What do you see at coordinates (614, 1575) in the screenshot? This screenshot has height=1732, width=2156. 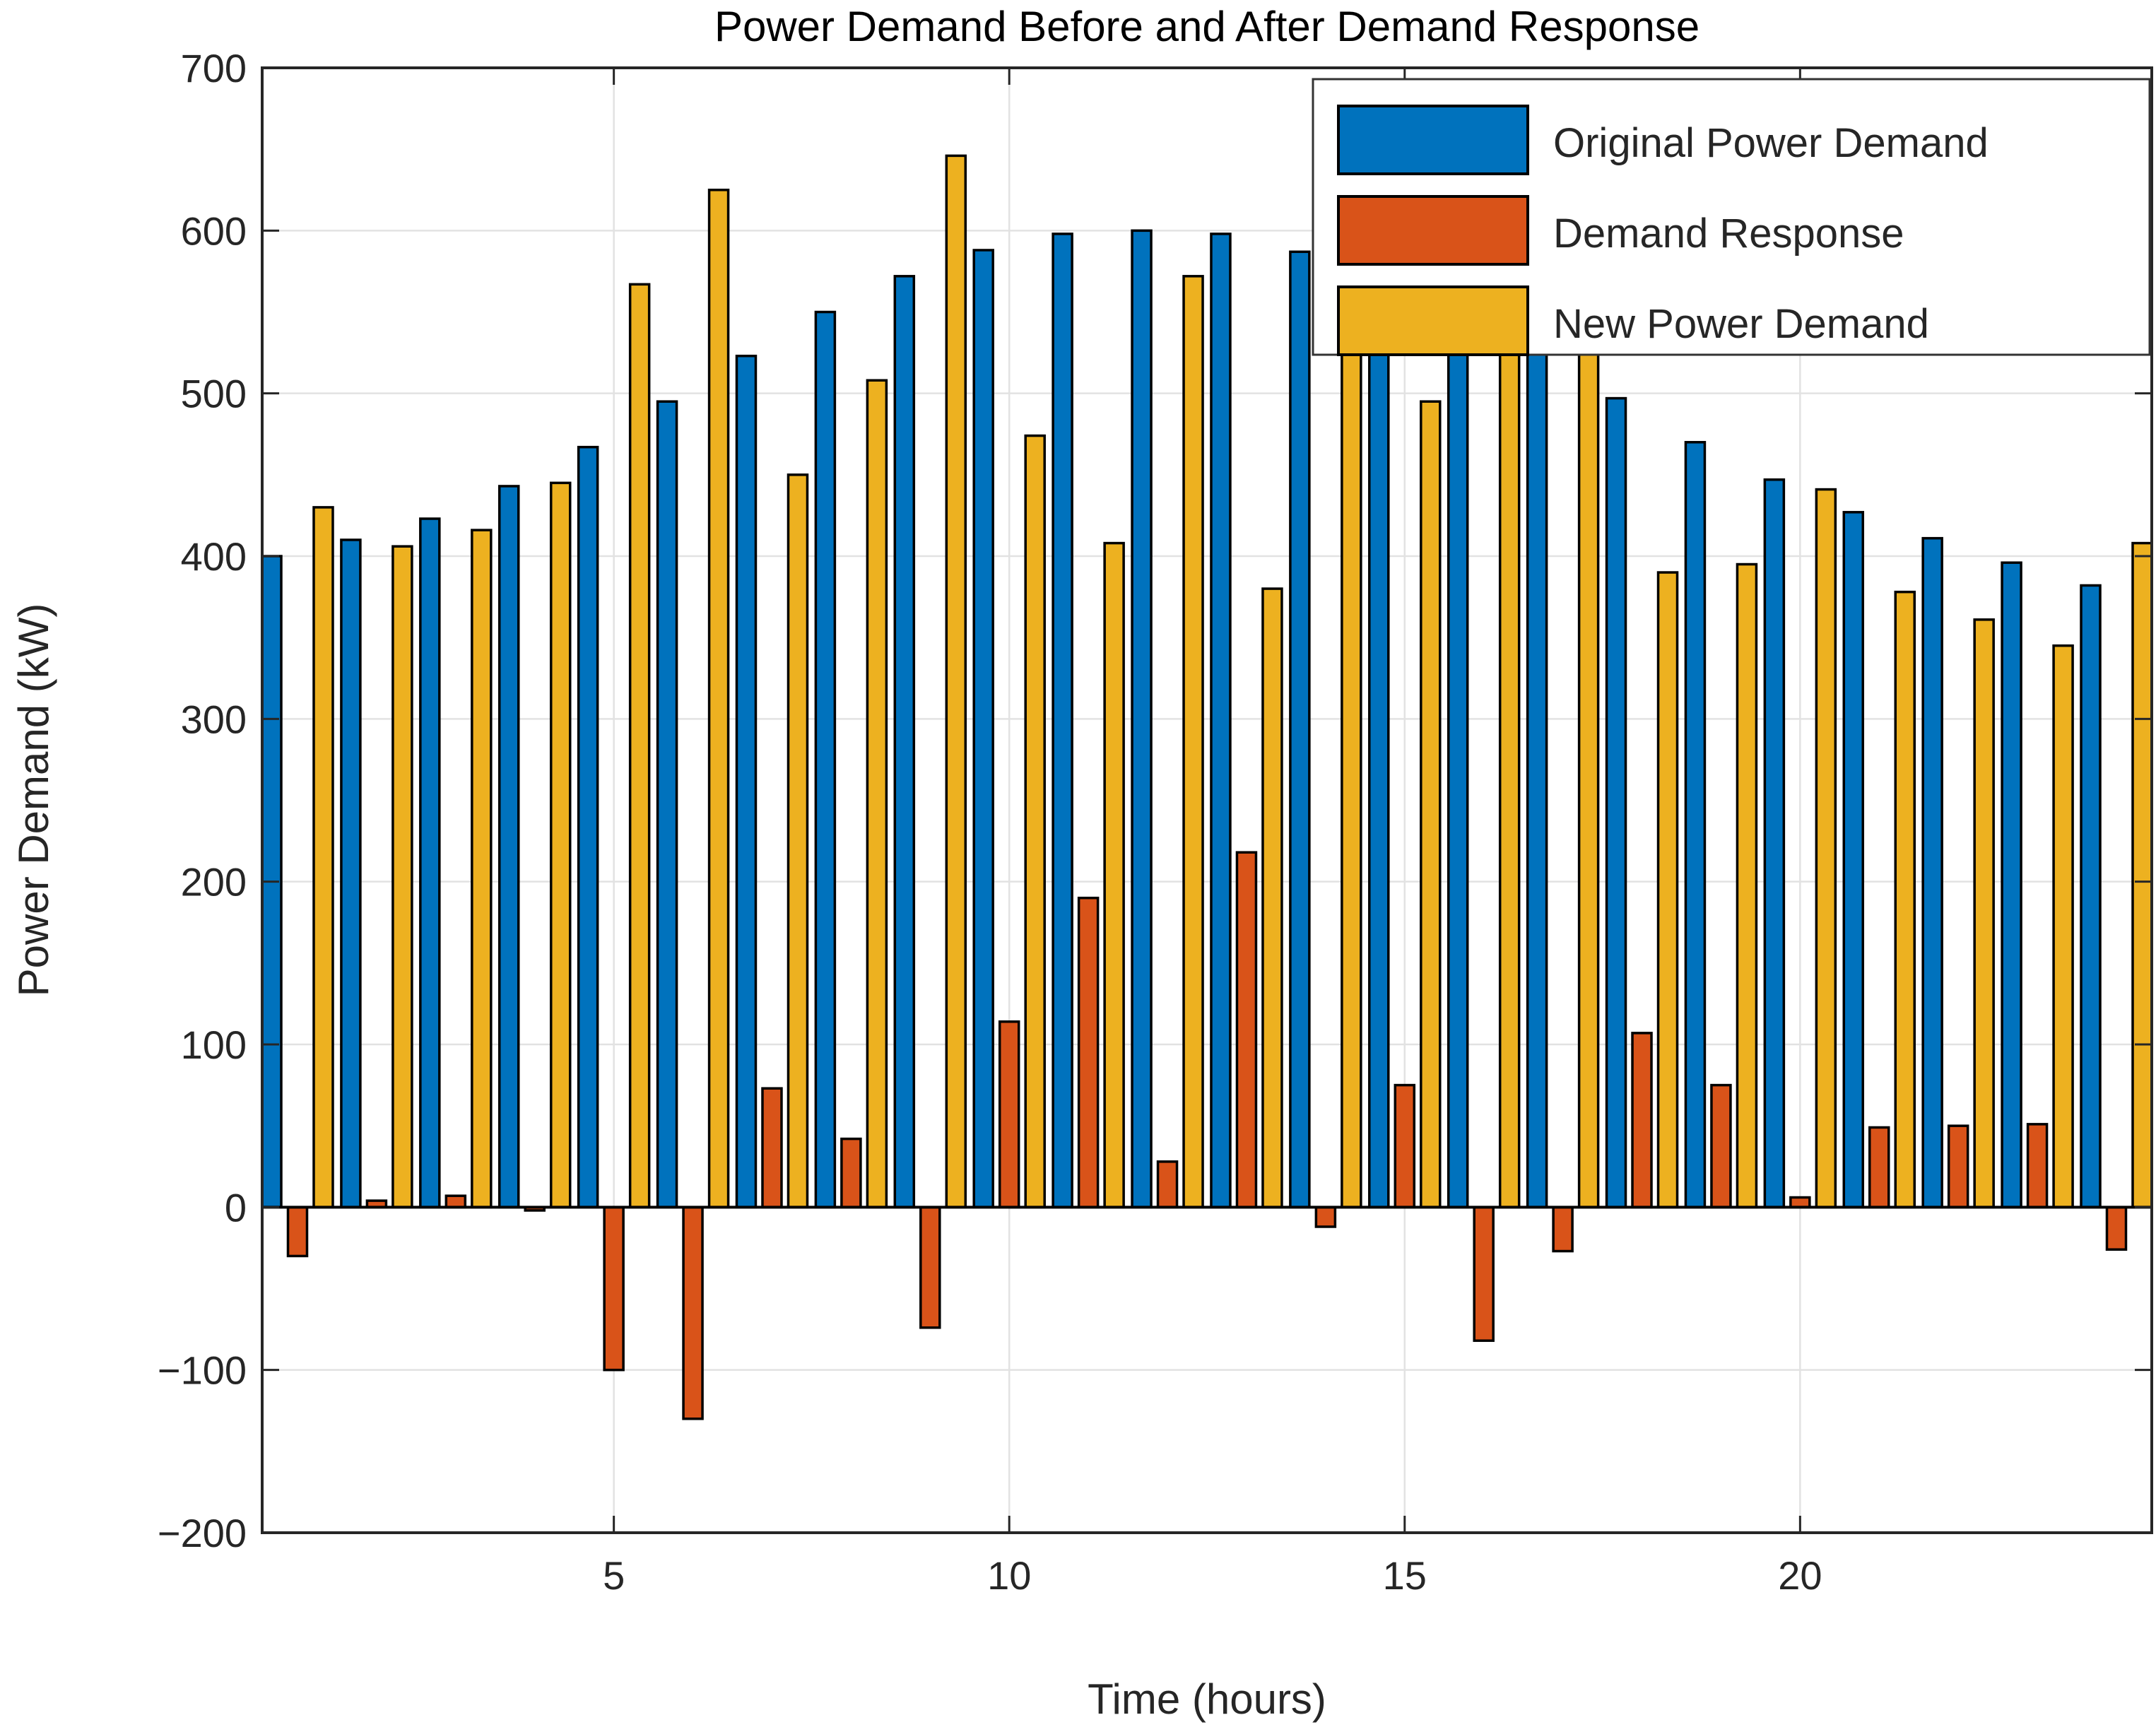 I see `x-tick-label: 5` at bounding box center [614, 1575].